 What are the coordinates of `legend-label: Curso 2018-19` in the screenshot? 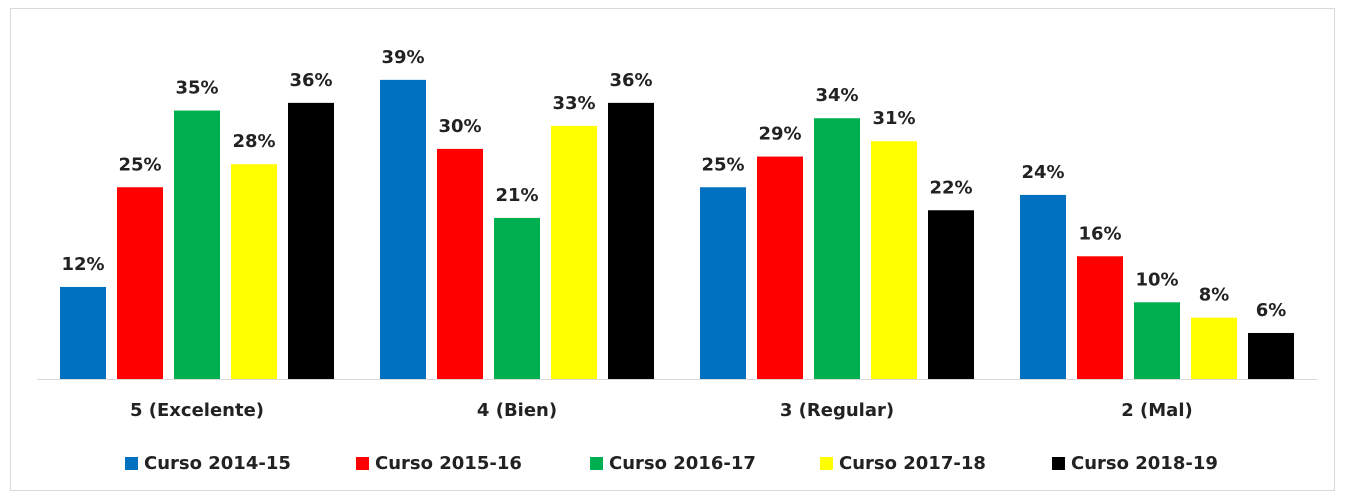 It's located at (1144, 463).